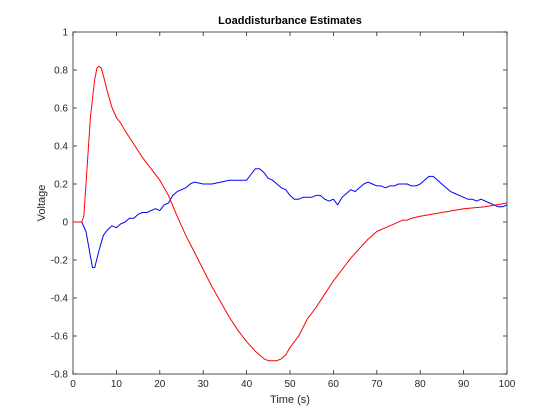  What do you see at coordinates (507, 384) in the screenshot?
I see `x-tick-label: 100` at bounding box center [507, 384].